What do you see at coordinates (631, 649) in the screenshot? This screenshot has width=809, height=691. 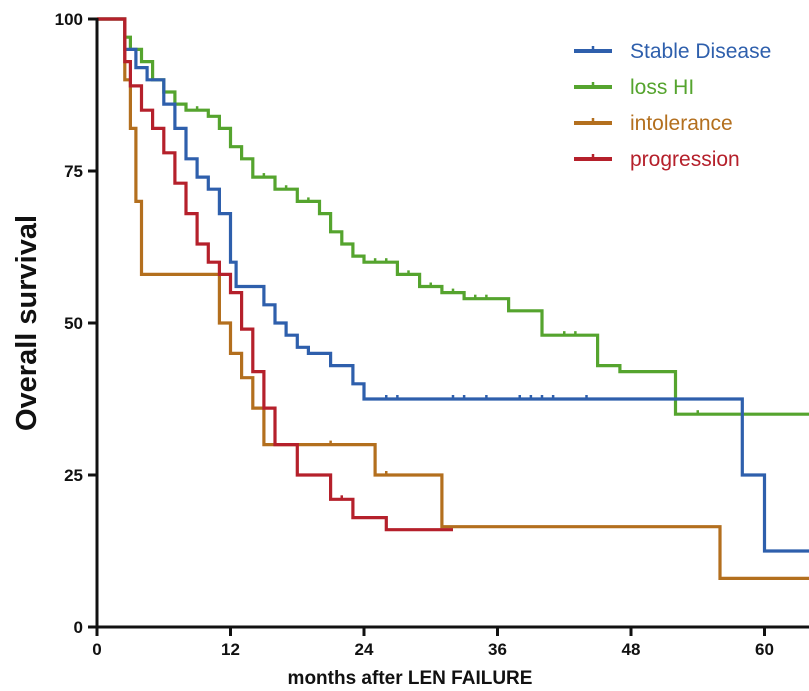 I see `x-tick-label: 48` at bounding box center [631, 649].